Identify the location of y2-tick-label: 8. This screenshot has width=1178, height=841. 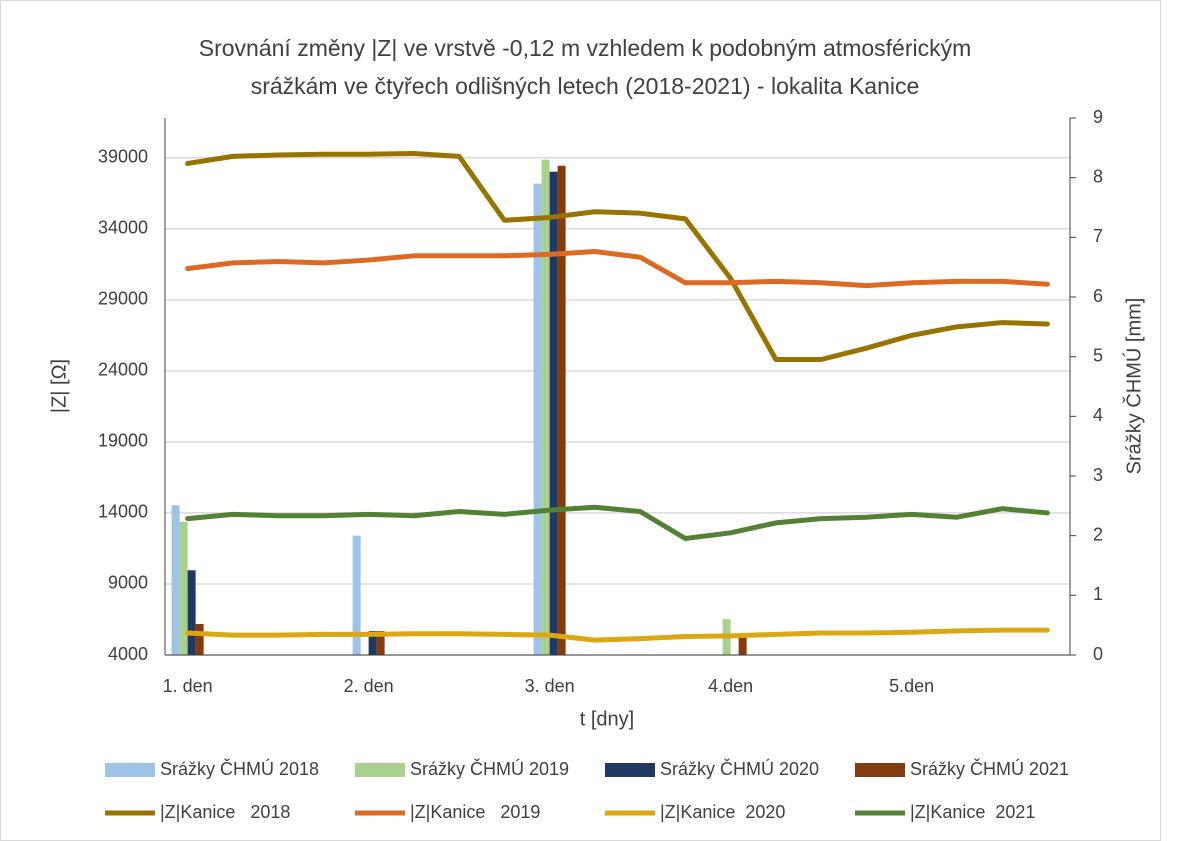
(1098, 176).